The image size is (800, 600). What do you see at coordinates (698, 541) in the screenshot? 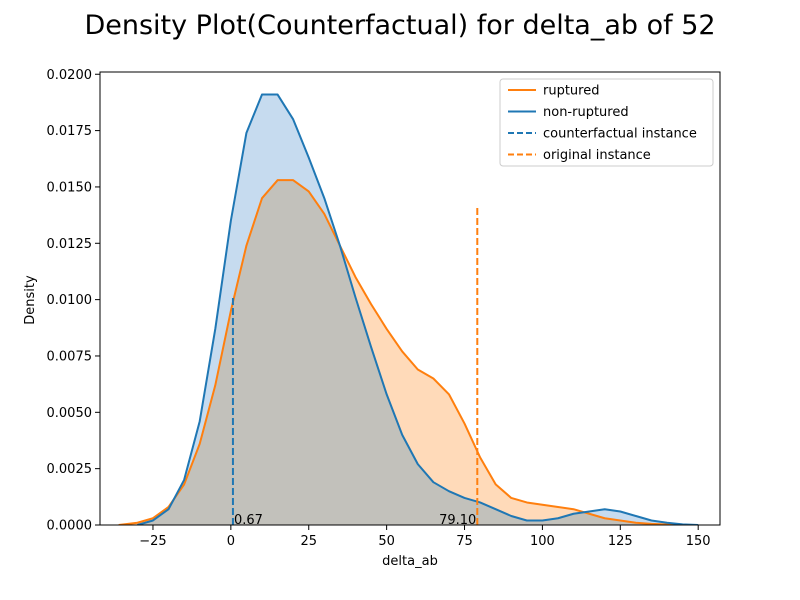
I see `x-tick-label: 150` at bounding box center [698, 541].